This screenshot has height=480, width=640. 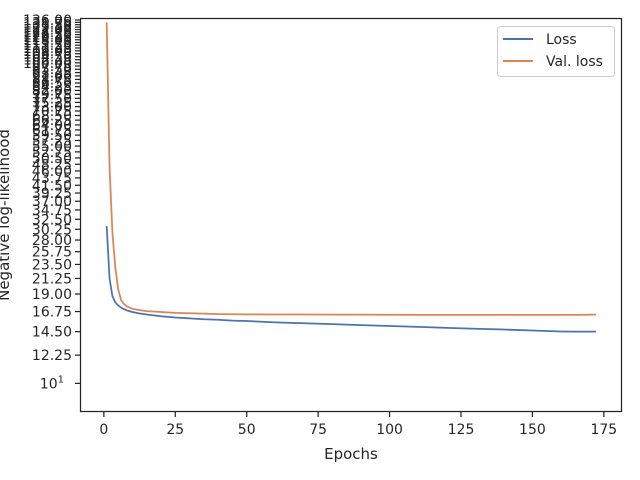 I want to click on y-tick-label: 104.50, so click(x=47, y=58).